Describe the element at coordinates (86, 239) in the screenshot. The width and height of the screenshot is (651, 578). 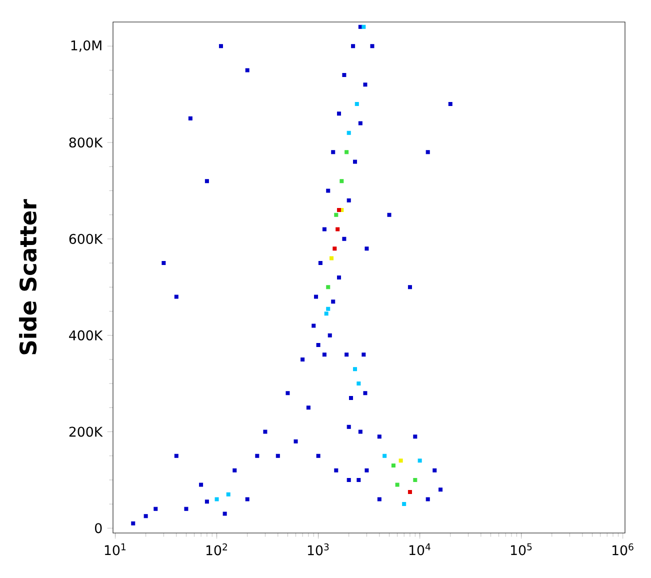
I see `y-tick-label: 600K` at that location.